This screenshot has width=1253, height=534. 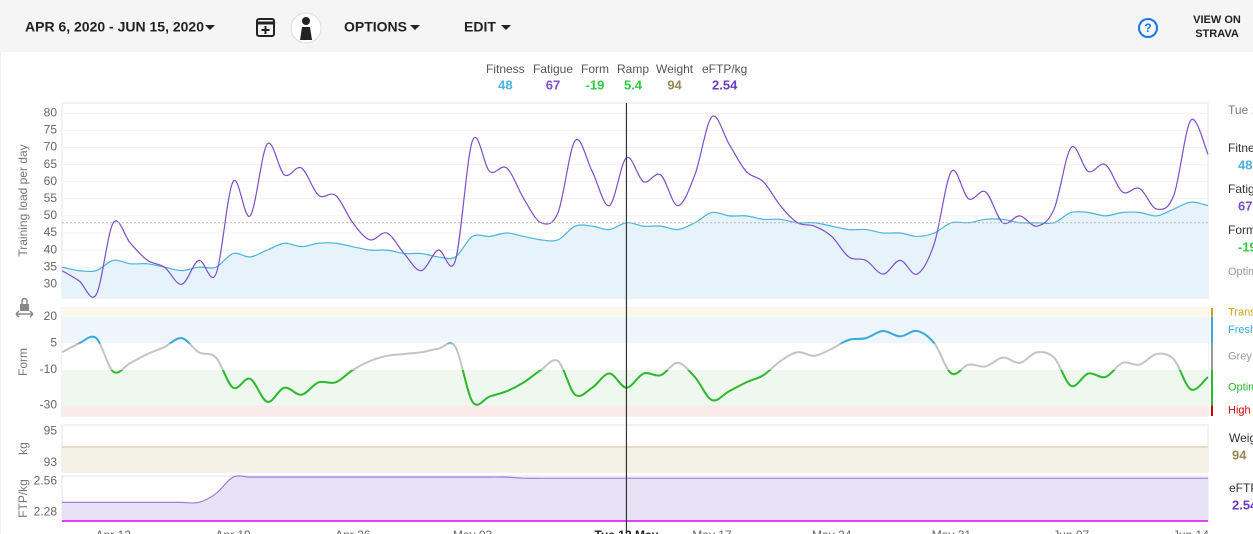 What do you see at coordinates (1240, 357) in the screenshot?
I see `zone-label: Grey Zone` at bounding box center [1240, 357].